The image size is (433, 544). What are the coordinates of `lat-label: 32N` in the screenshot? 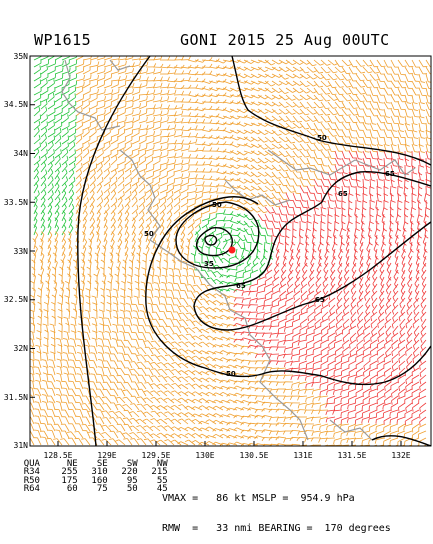 It's located at (15, 348).